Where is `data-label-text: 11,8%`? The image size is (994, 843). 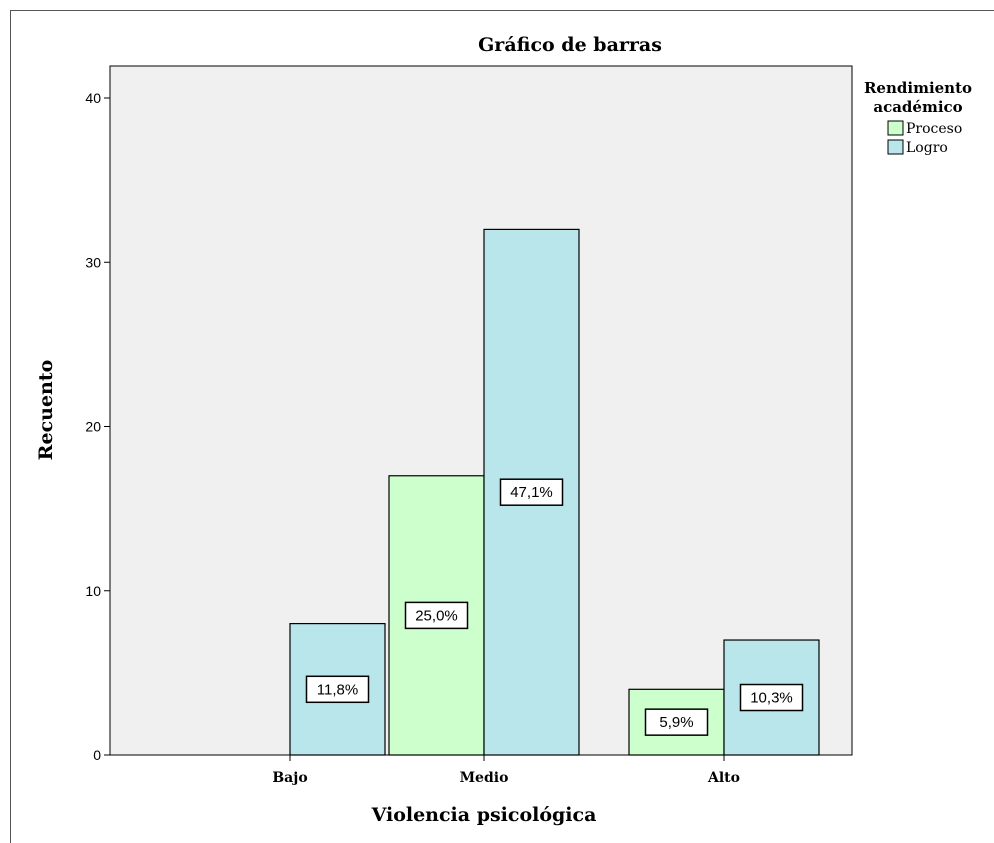
data-label-text: 11,8% is located at coordinates (337, 689).